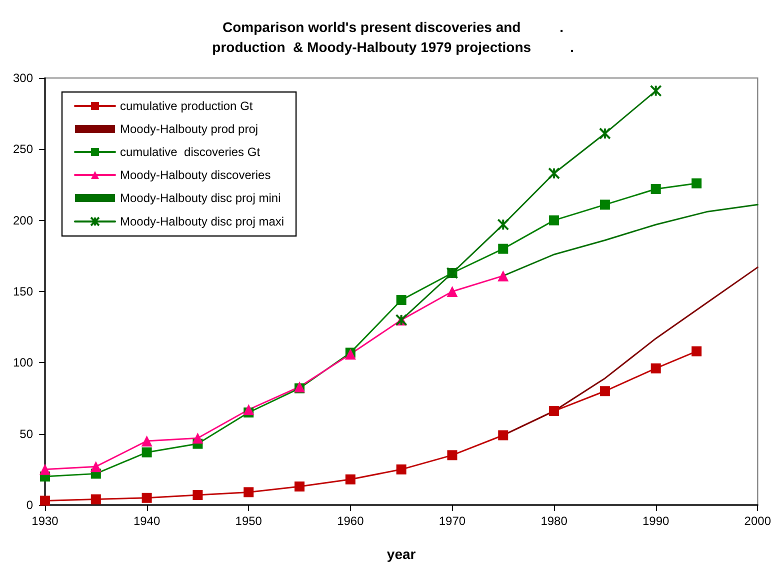  What do you see at coordinates (248, 521) in the screenshot?
I see `x-tick-label: 1950` at bounding box center [248, 521].